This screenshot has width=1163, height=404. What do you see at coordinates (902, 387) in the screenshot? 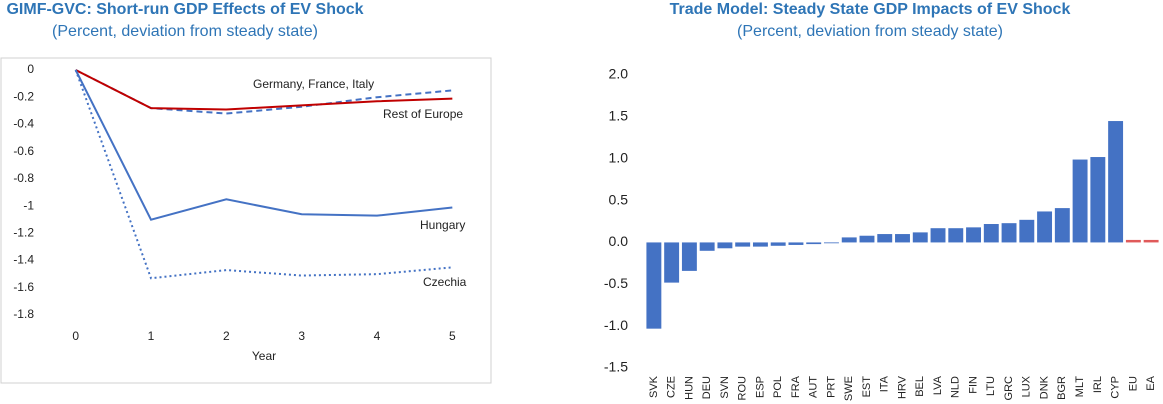
I see `x-tick-label: HRV` at bounding box center [902, 387].